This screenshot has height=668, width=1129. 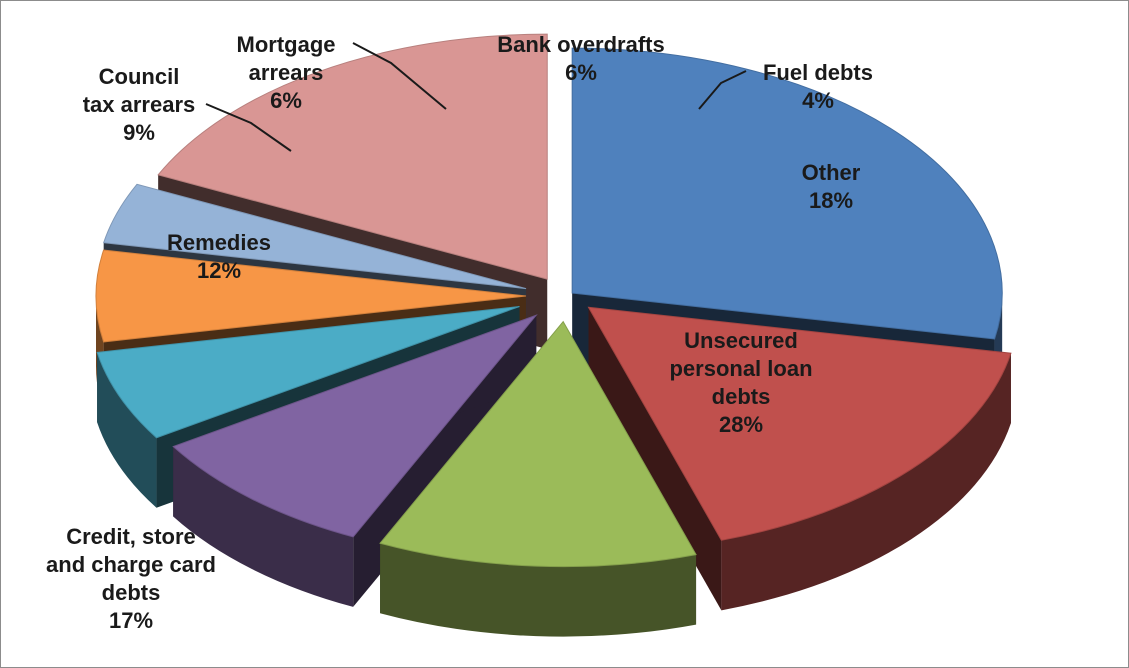 I want to click on label-name: Fuel debts, so click(x=817, y=72).